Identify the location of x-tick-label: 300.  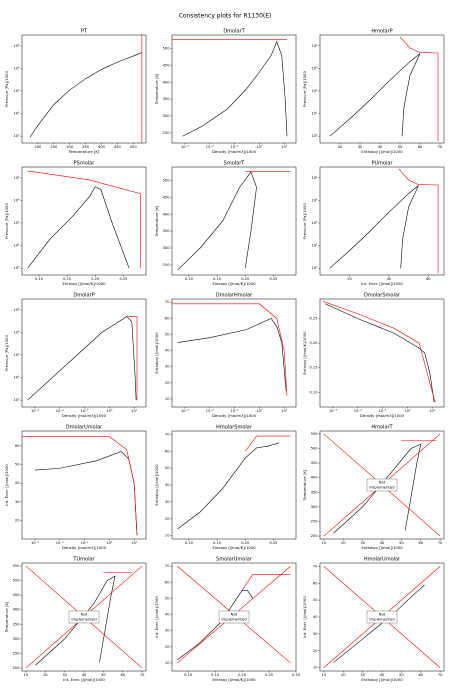
(70, 147).